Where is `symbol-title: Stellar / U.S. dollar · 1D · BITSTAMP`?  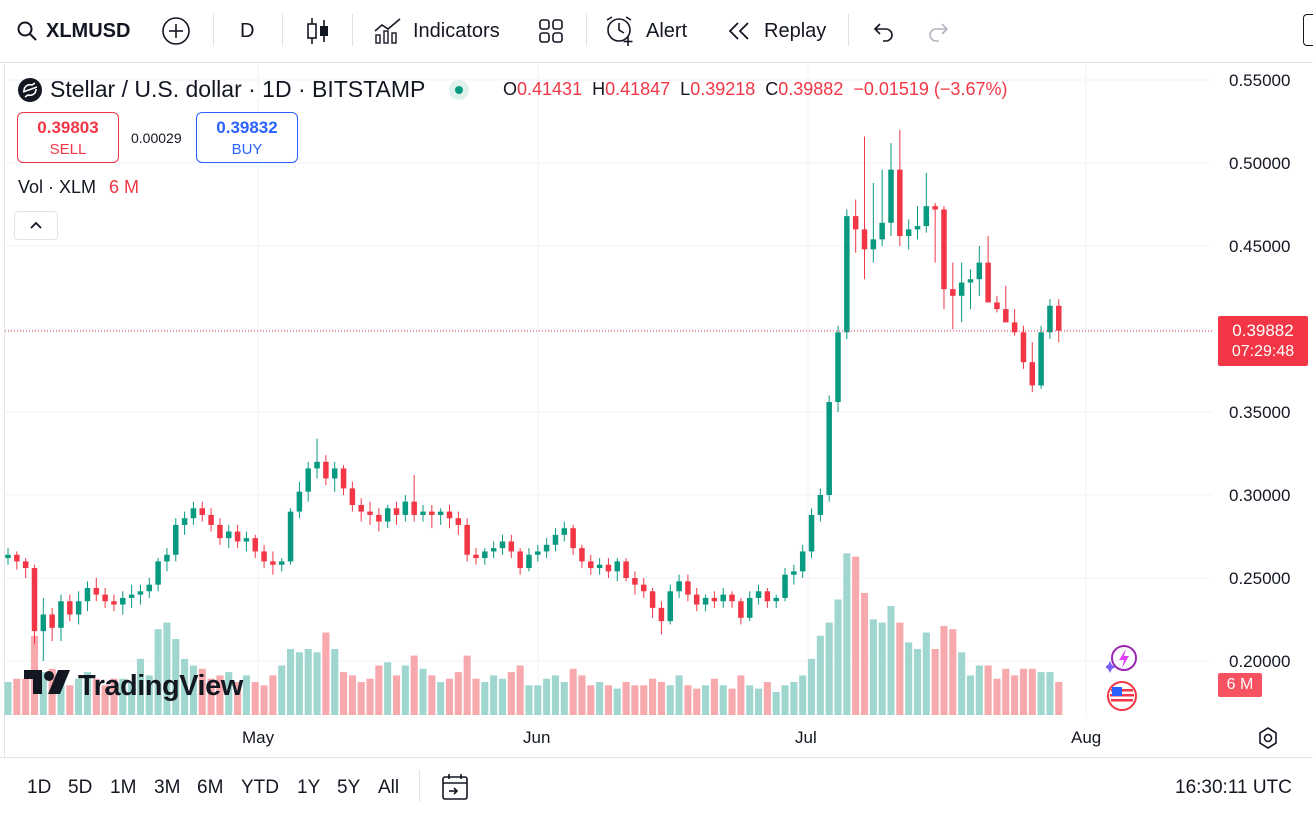 symbol-title: Stellar / U.S. dollar · 1D · BITSTAMP is located at coordinates (244, 89).